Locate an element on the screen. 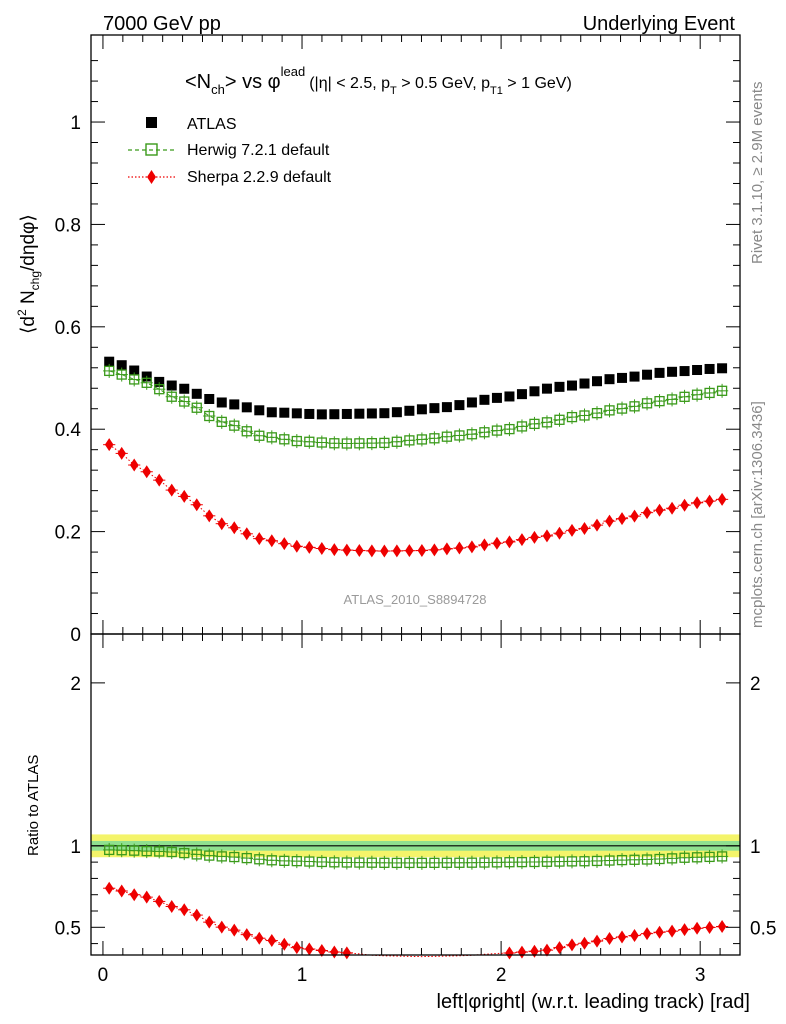 Image resolution: width=786 pixels, height=1024 pixels. ratio-ytick-label-left: 2 is located at coordinates (75, 684).